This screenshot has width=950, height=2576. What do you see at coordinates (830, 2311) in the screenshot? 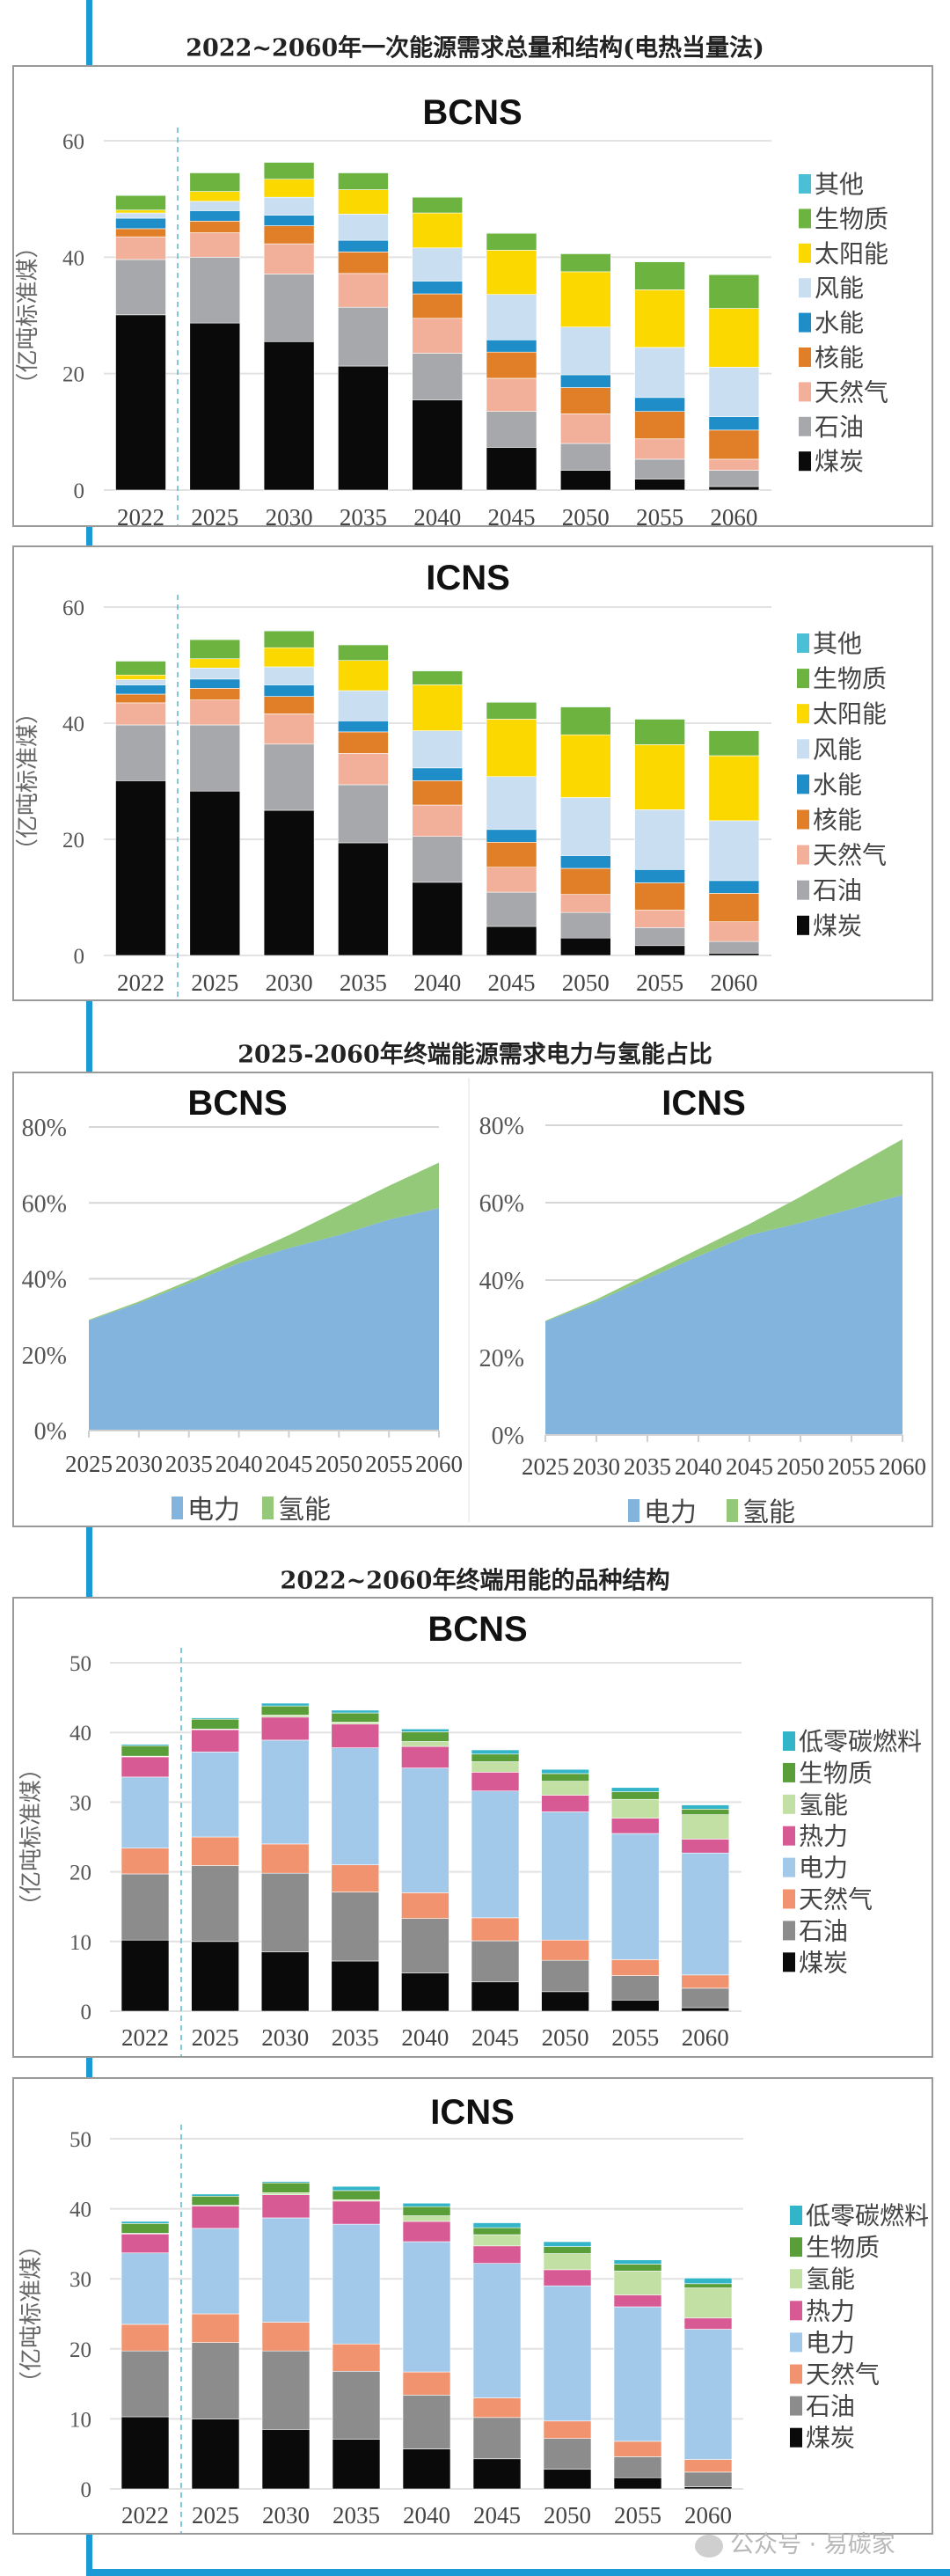
I see `legend-label: 热力` at bounding box center [830, 2311].